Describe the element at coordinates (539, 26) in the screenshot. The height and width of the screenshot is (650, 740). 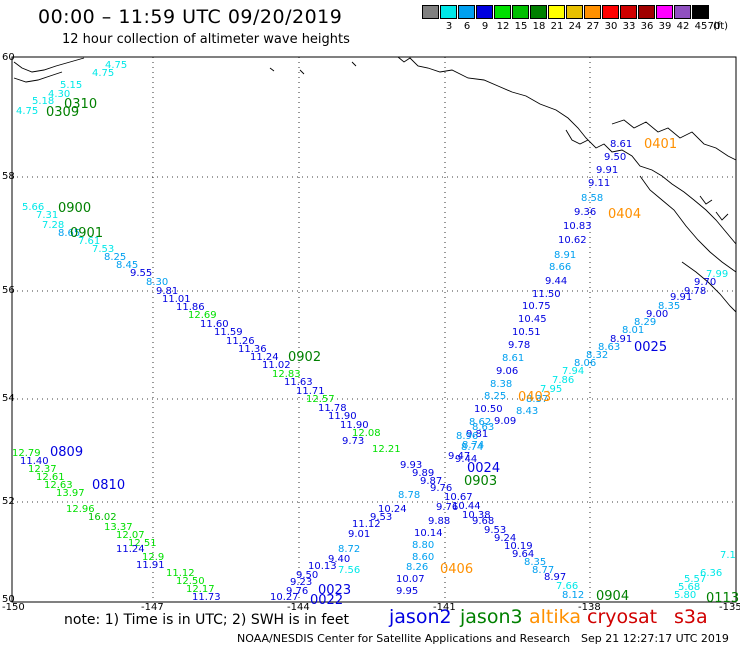
I see `color-scale-label: 18` at that location.